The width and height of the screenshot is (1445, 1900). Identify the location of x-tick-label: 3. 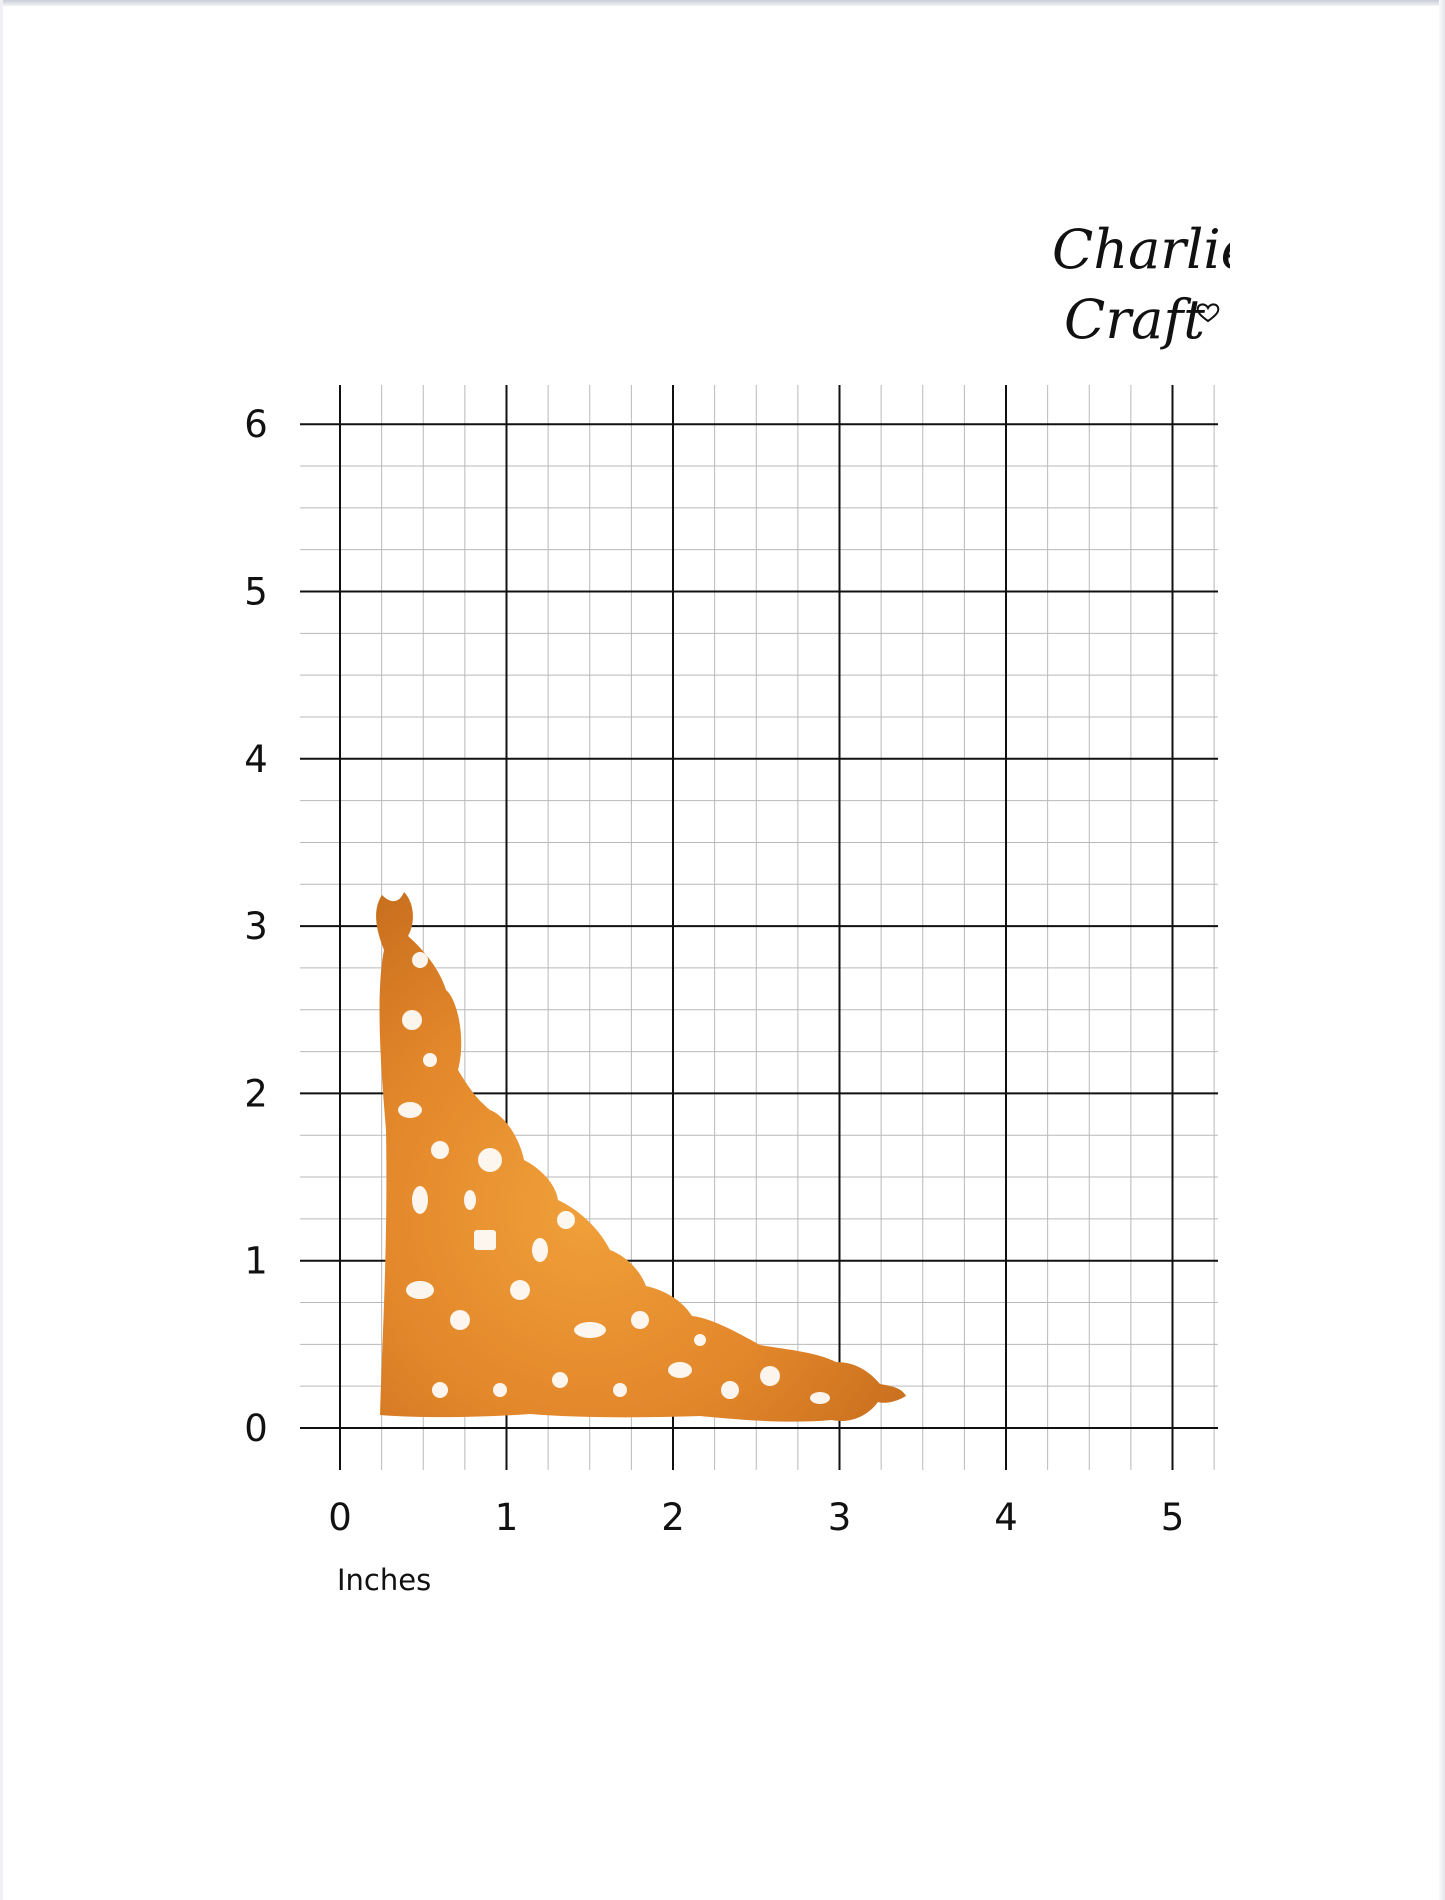
(840, 1517).